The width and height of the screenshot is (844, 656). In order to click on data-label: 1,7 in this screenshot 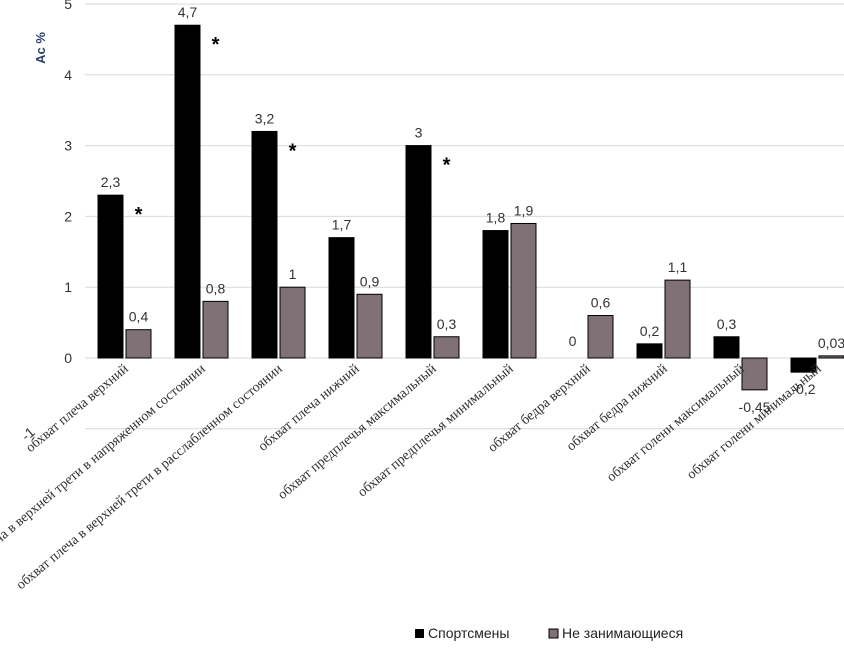, I will do `click(342, 225)`.